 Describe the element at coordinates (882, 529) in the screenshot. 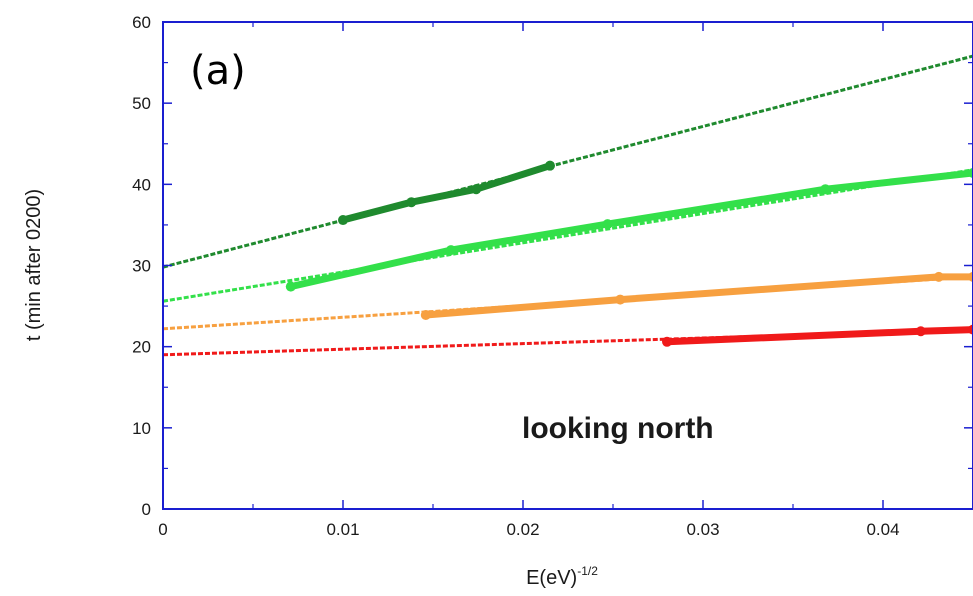

I see `x-tick-label: 0.04` at that location.